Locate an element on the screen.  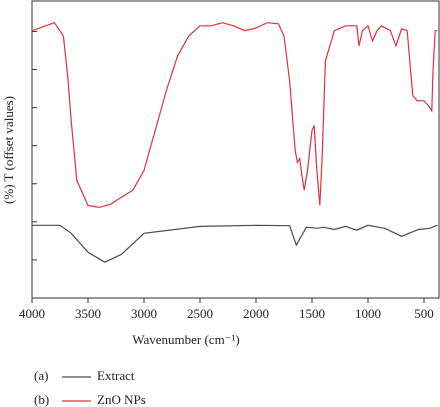
x-tick-label: 3000 is located at coordinates (144, 313).